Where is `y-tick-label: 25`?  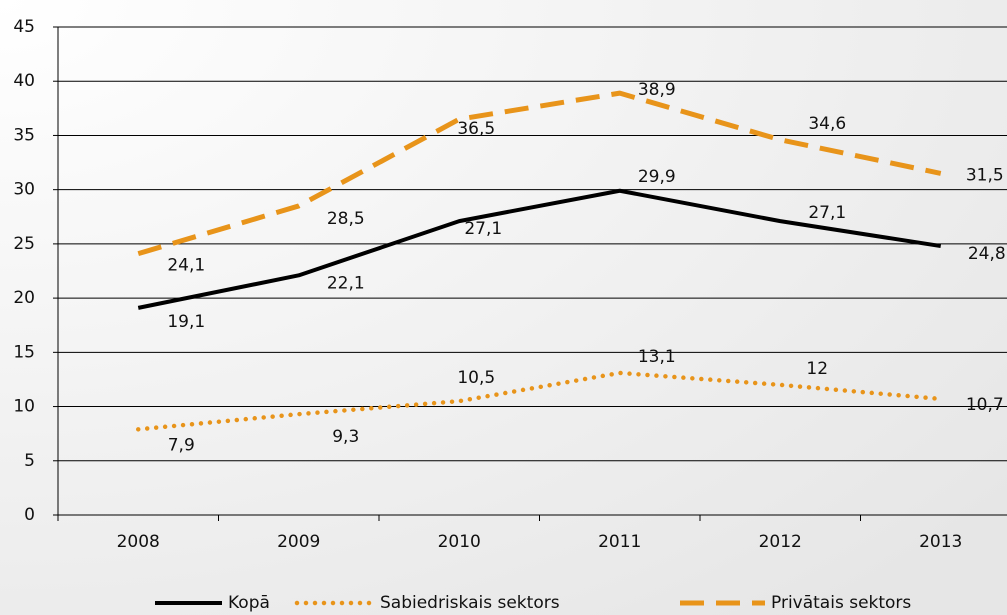
y-tick-label: 25 is located at coordinates (24, 244).